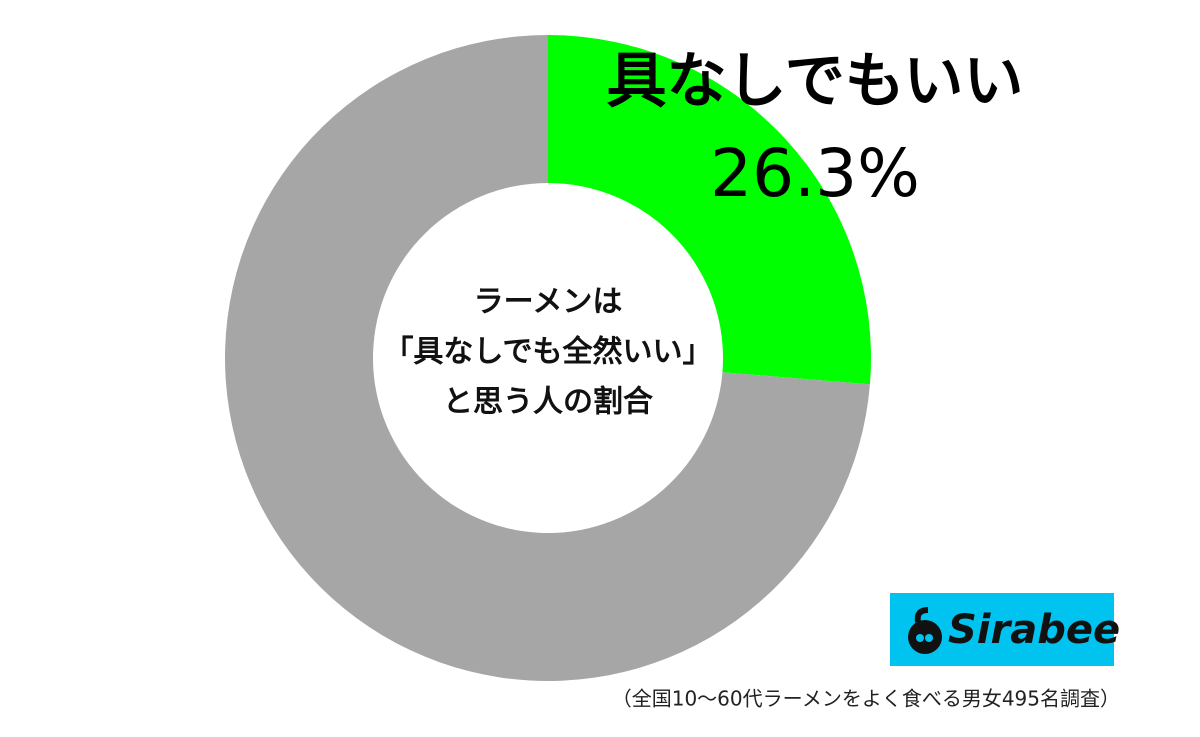 The width and height of the screenshot is (1200, 737). I want to click on logo-icon, so click(925, 630).